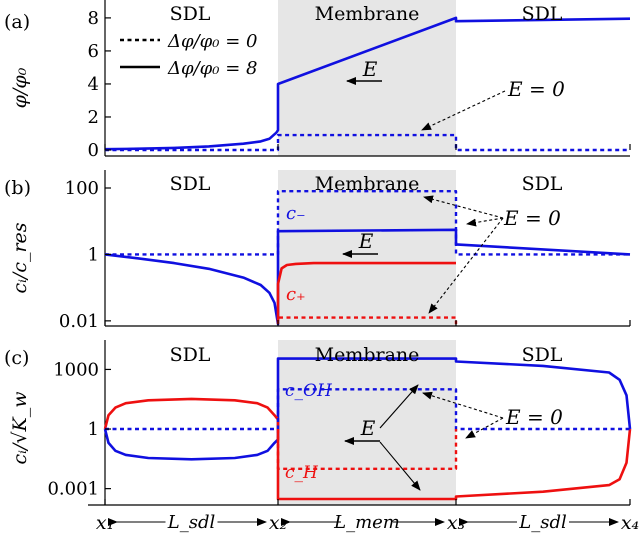 The height and width of the screenshot is (539, 639). Describe the element at coordinates (366, 291) in the screenshot. I see `series-line-c` at that location.